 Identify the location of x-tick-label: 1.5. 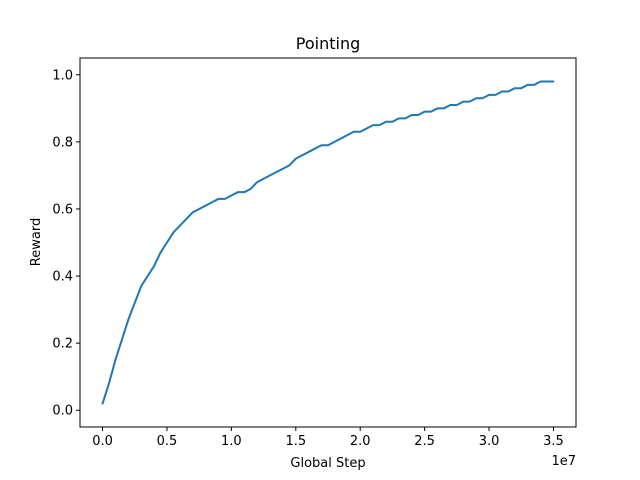
(295, 441).